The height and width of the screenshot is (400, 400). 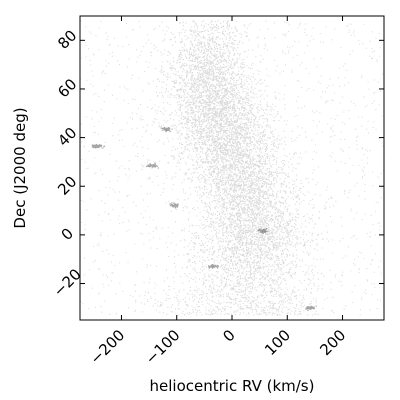 What do you see at coordinates (20, 167) in the screenshot?
I see `y-axis-label: Dec (J2000 deg)` at bounding box center [20, 167].